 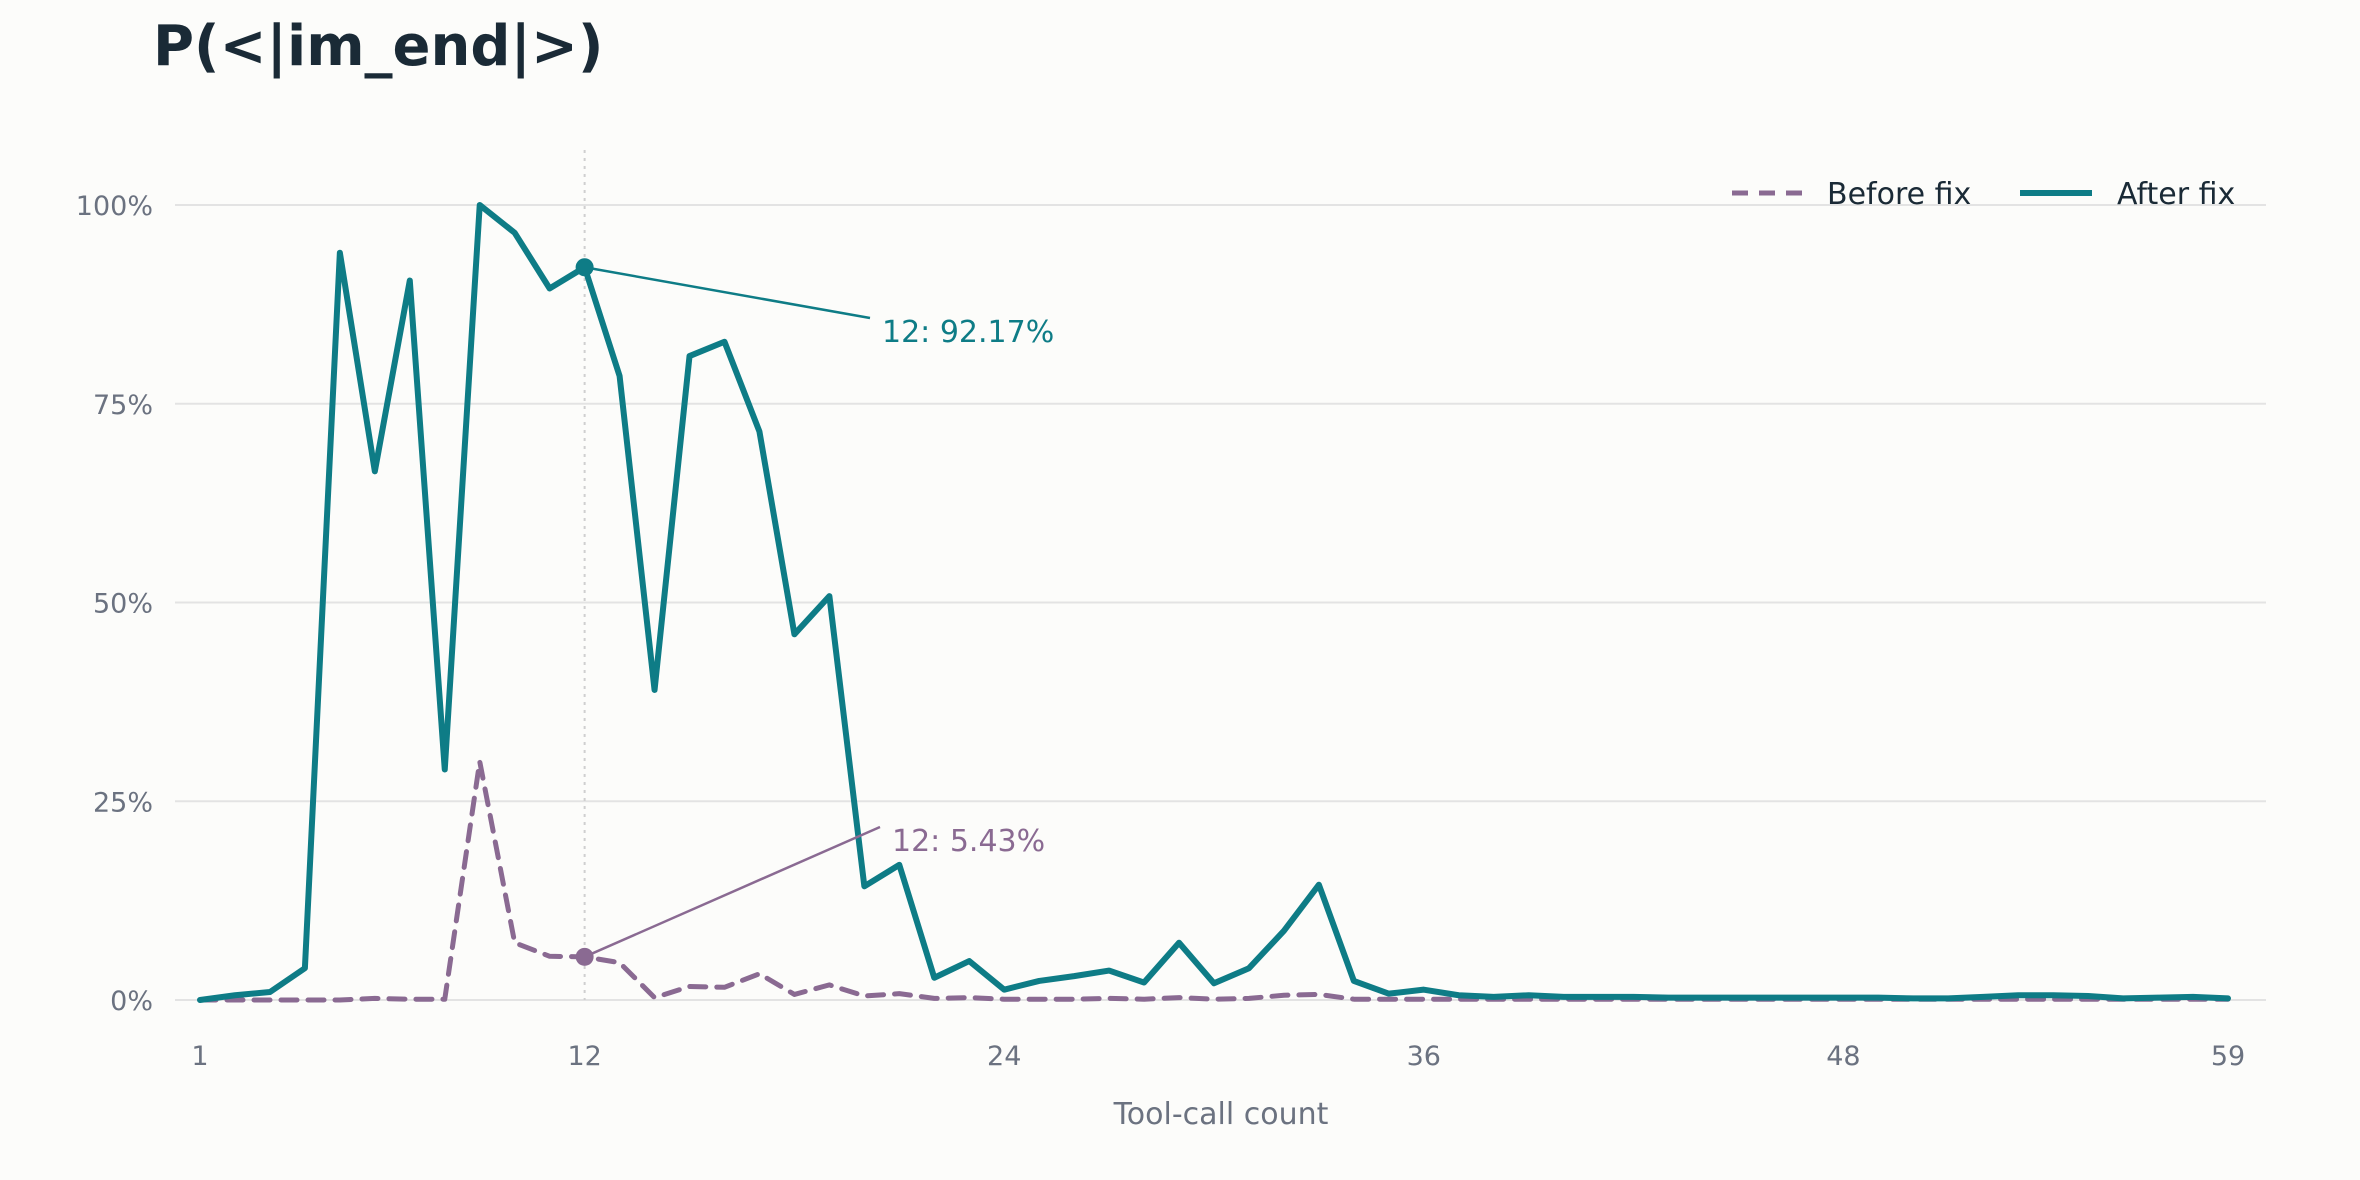 I want to click on x-tick-label: 24, so click(x=1004, y=1056).